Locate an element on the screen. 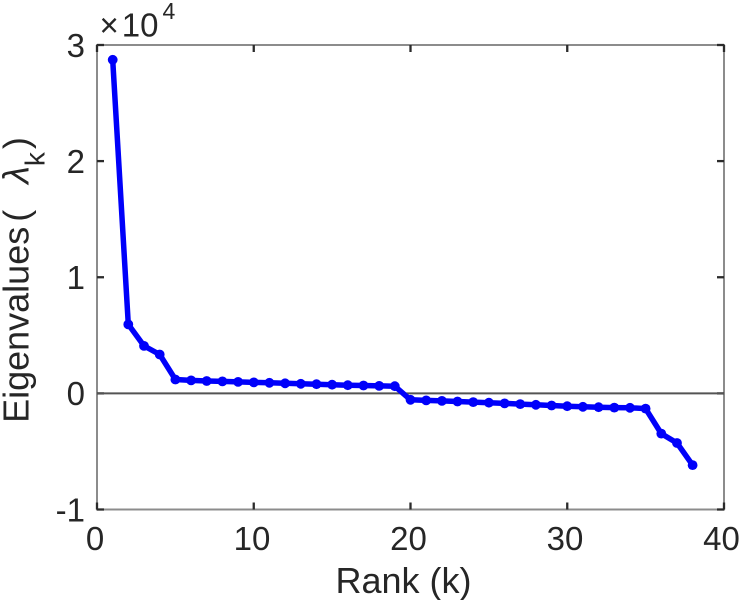  svg-text: ×10 is located at coordinates (129, 25).